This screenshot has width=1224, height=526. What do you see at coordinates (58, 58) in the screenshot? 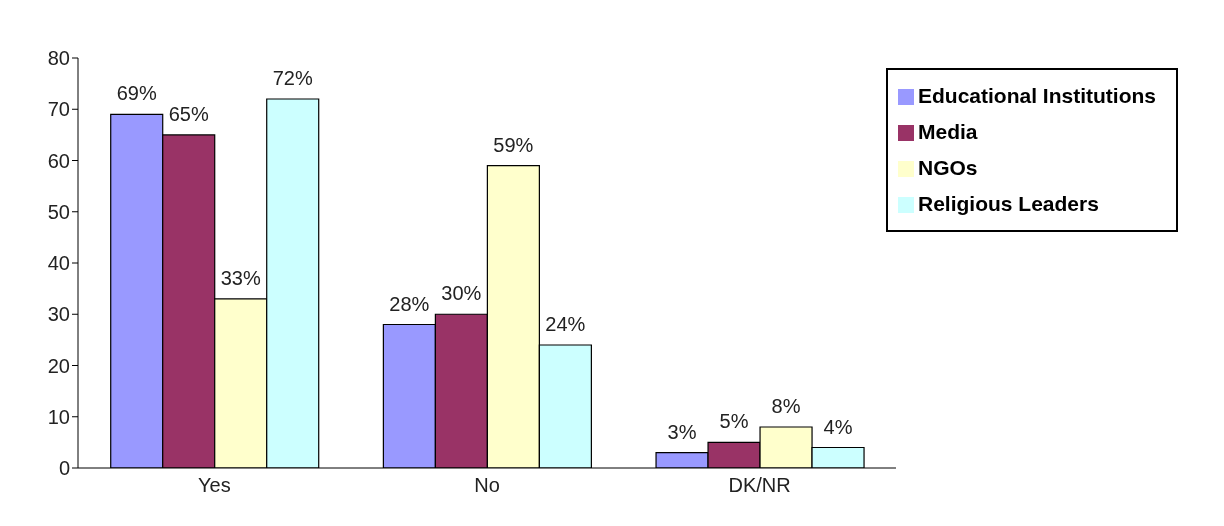
I see `y-tick-label: 80` at bounding box center [58, 58].